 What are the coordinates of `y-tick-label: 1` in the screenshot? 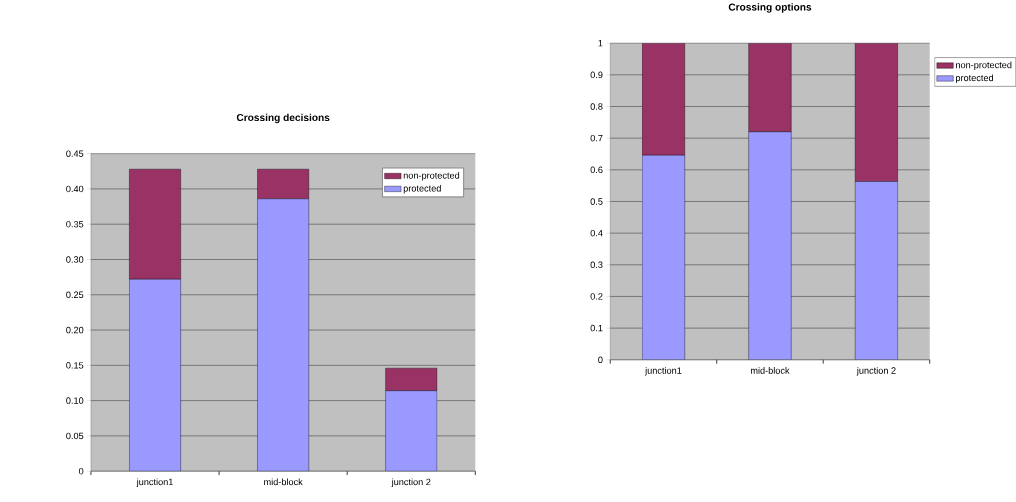 It's located at (600, 43).